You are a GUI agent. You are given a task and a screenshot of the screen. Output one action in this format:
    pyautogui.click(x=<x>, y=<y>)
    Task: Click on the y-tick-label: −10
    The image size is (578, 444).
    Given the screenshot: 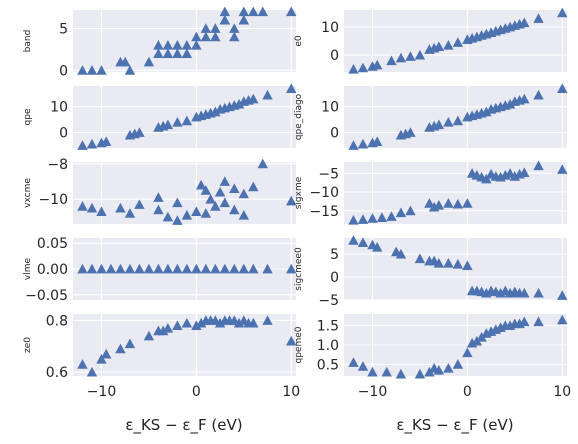 What is the action you would take?
    pyautogui.click(x=53, y=200)
    